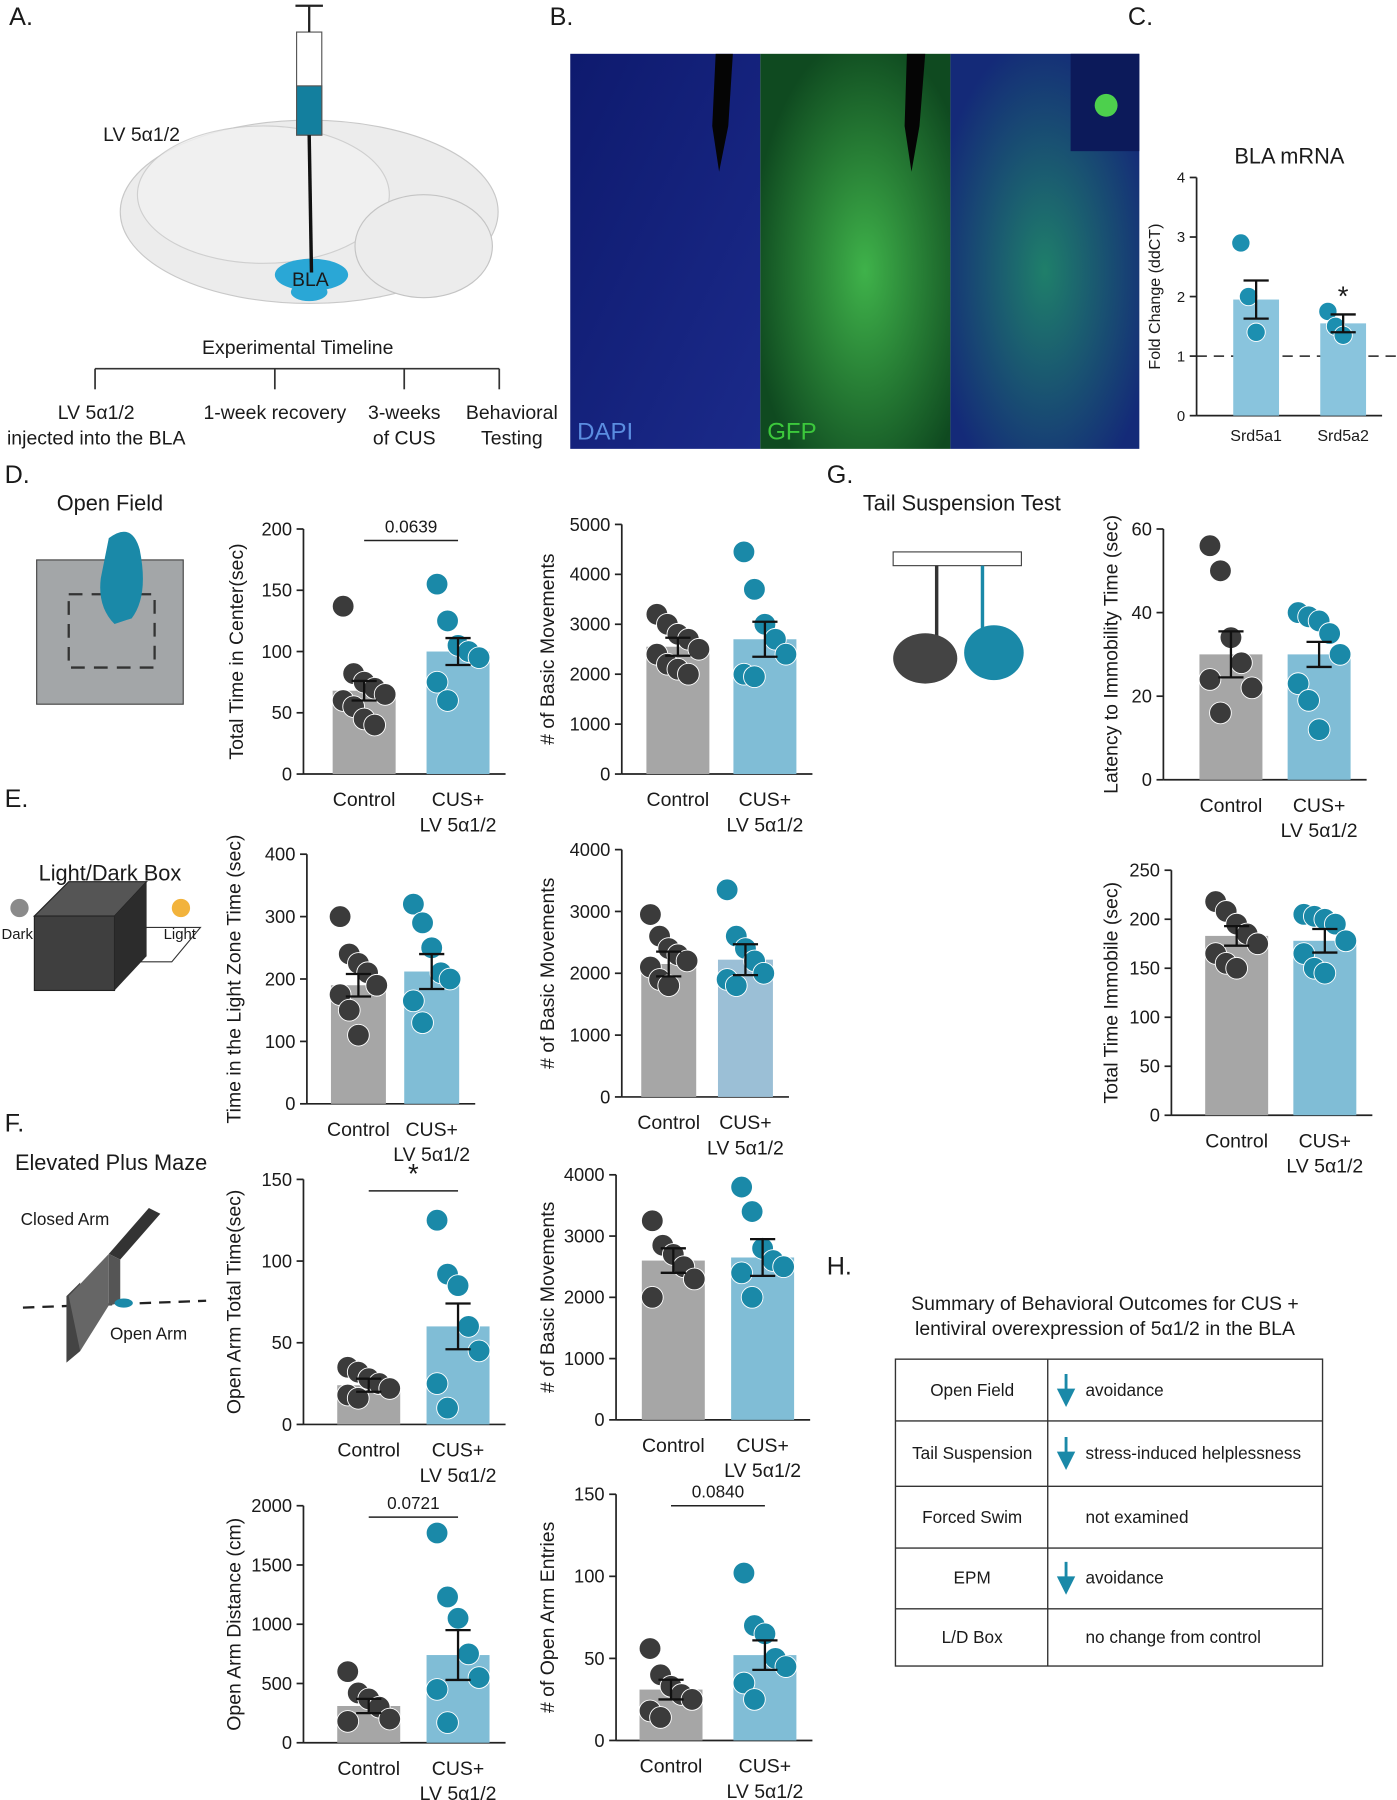 This screenshot has width=1397, height=1800. Describe the element at coordinates (1144, 968) in the screenshot. I see `y-tick-label: 150` at that location.